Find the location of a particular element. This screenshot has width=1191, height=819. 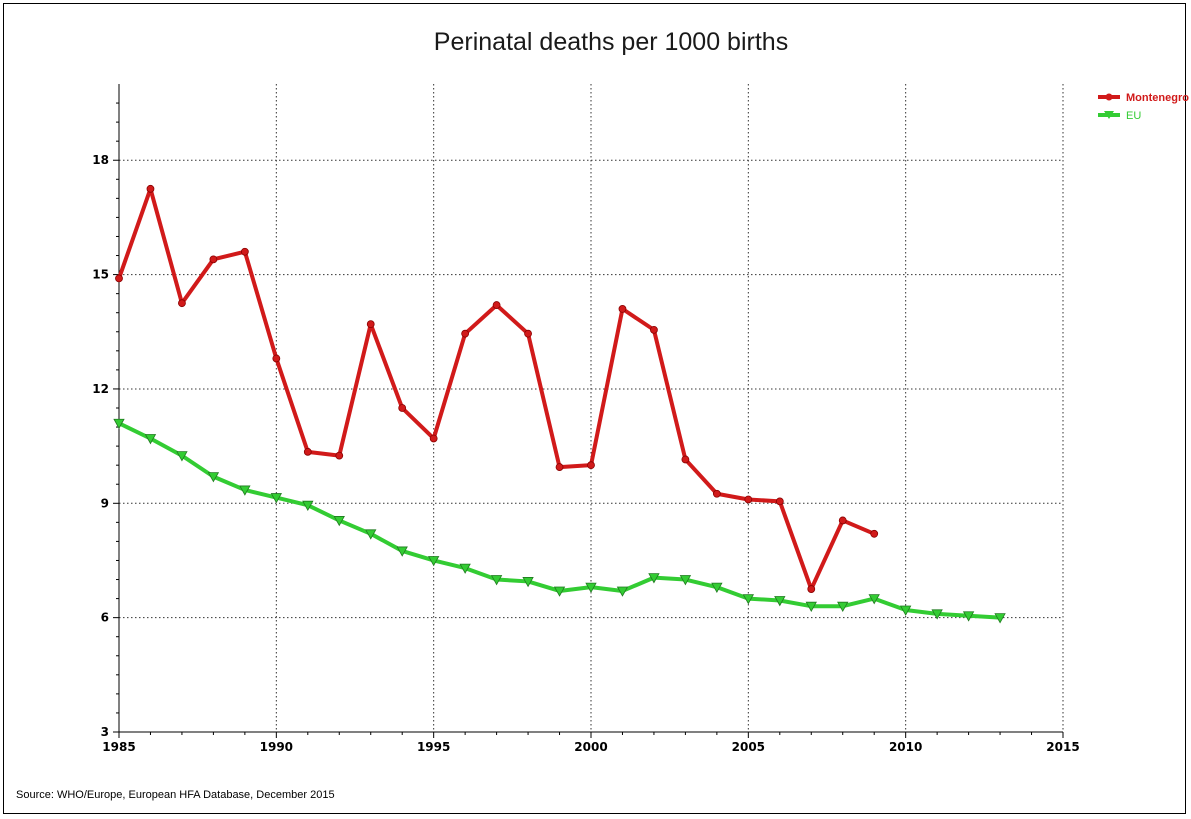

legend: Montenegro EU is located at coordinates (1143, 107).